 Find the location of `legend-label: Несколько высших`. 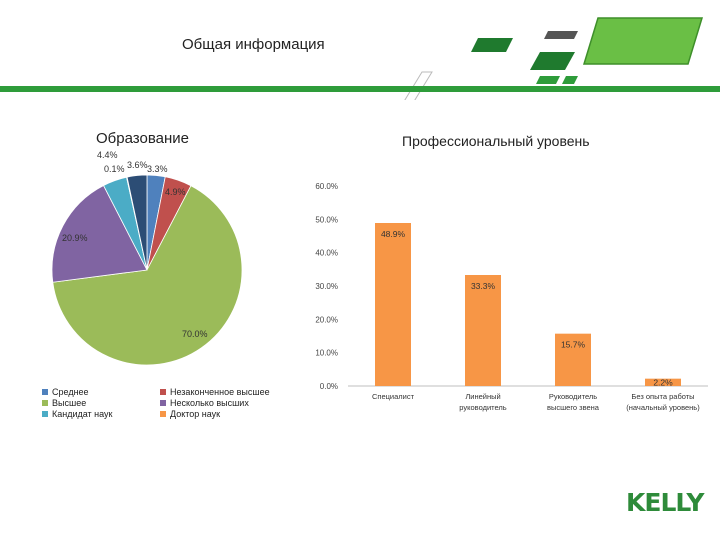

legend-label: Несколько высших is located at coordinates (209, 403).